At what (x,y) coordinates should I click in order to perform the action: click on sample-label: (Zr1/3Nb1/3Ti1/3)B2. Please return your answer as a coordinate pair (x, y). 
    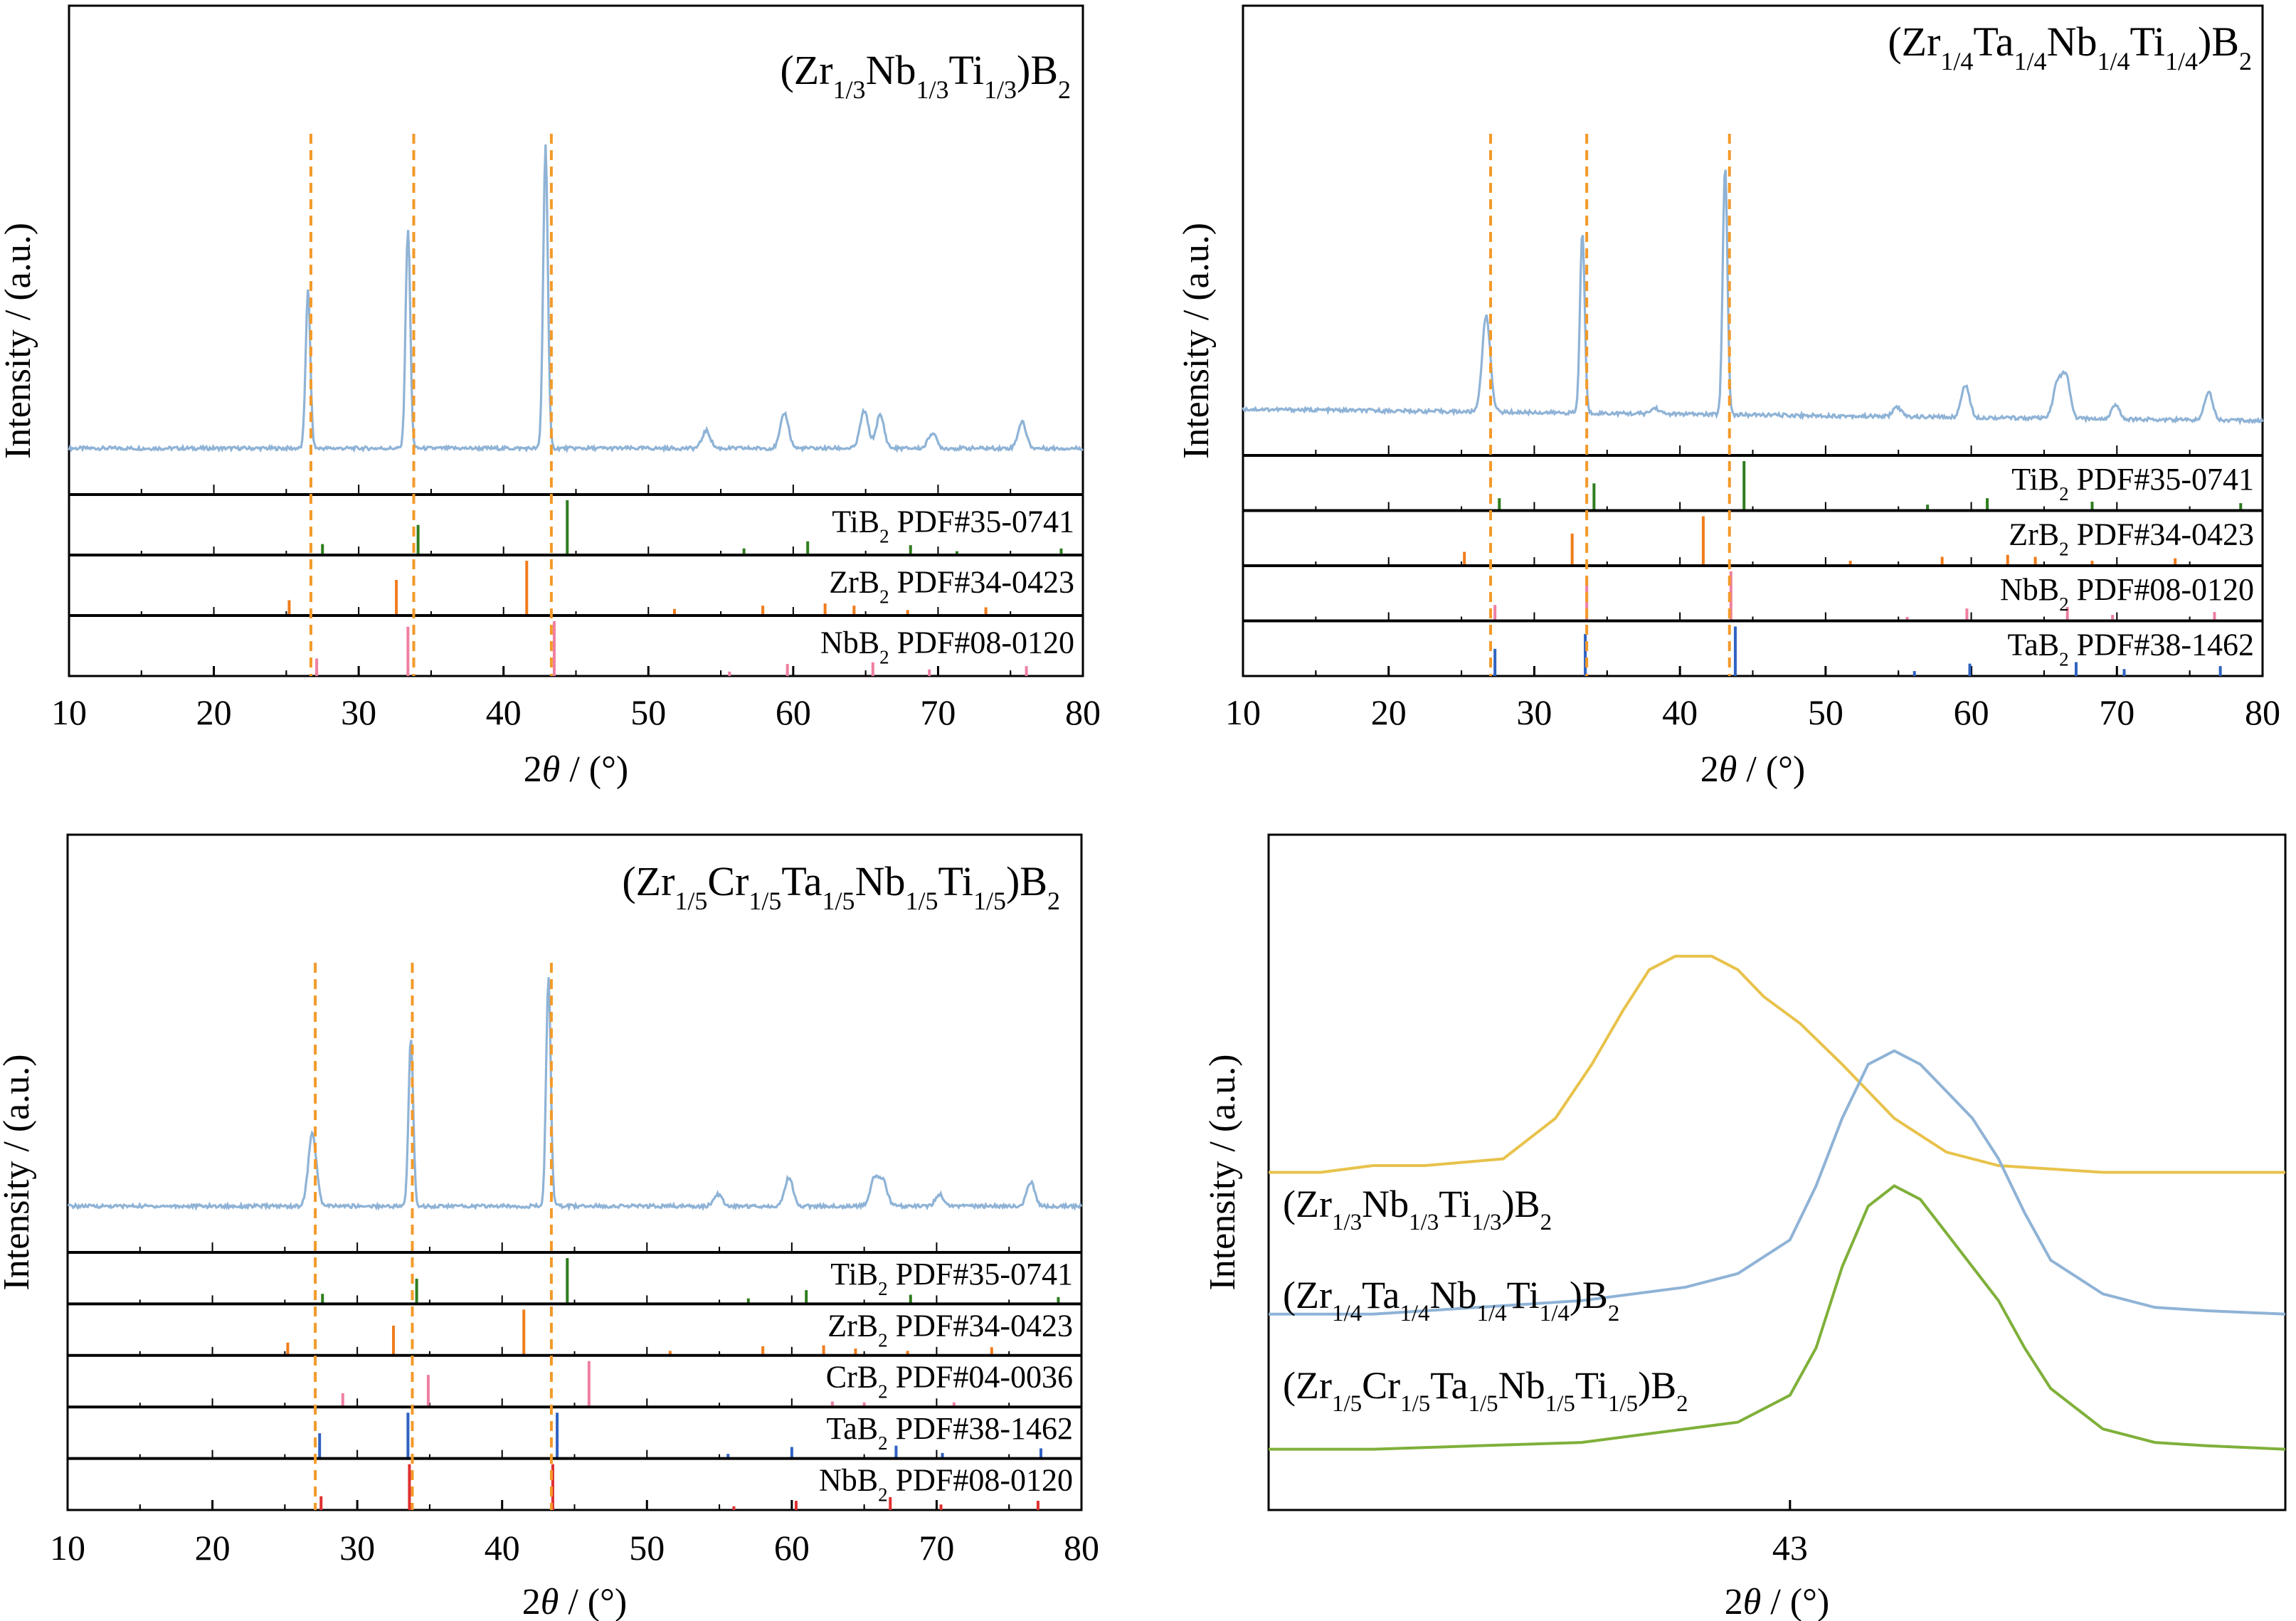
    Looking at the image, I should click on (925, 75).